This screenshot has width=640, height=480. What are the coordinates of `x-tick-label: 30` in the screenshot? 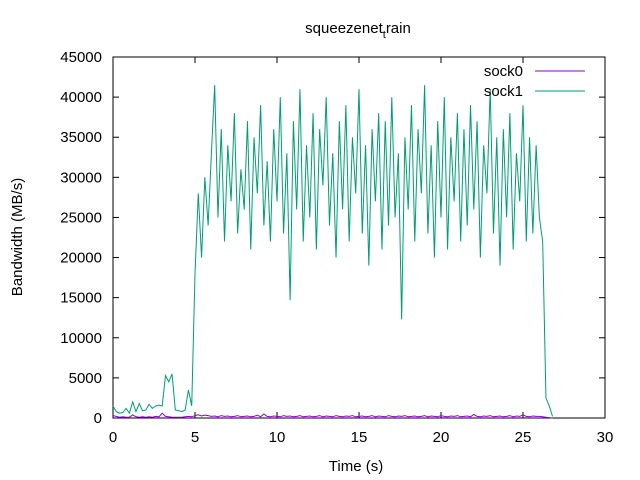 It's located at (605, 437).